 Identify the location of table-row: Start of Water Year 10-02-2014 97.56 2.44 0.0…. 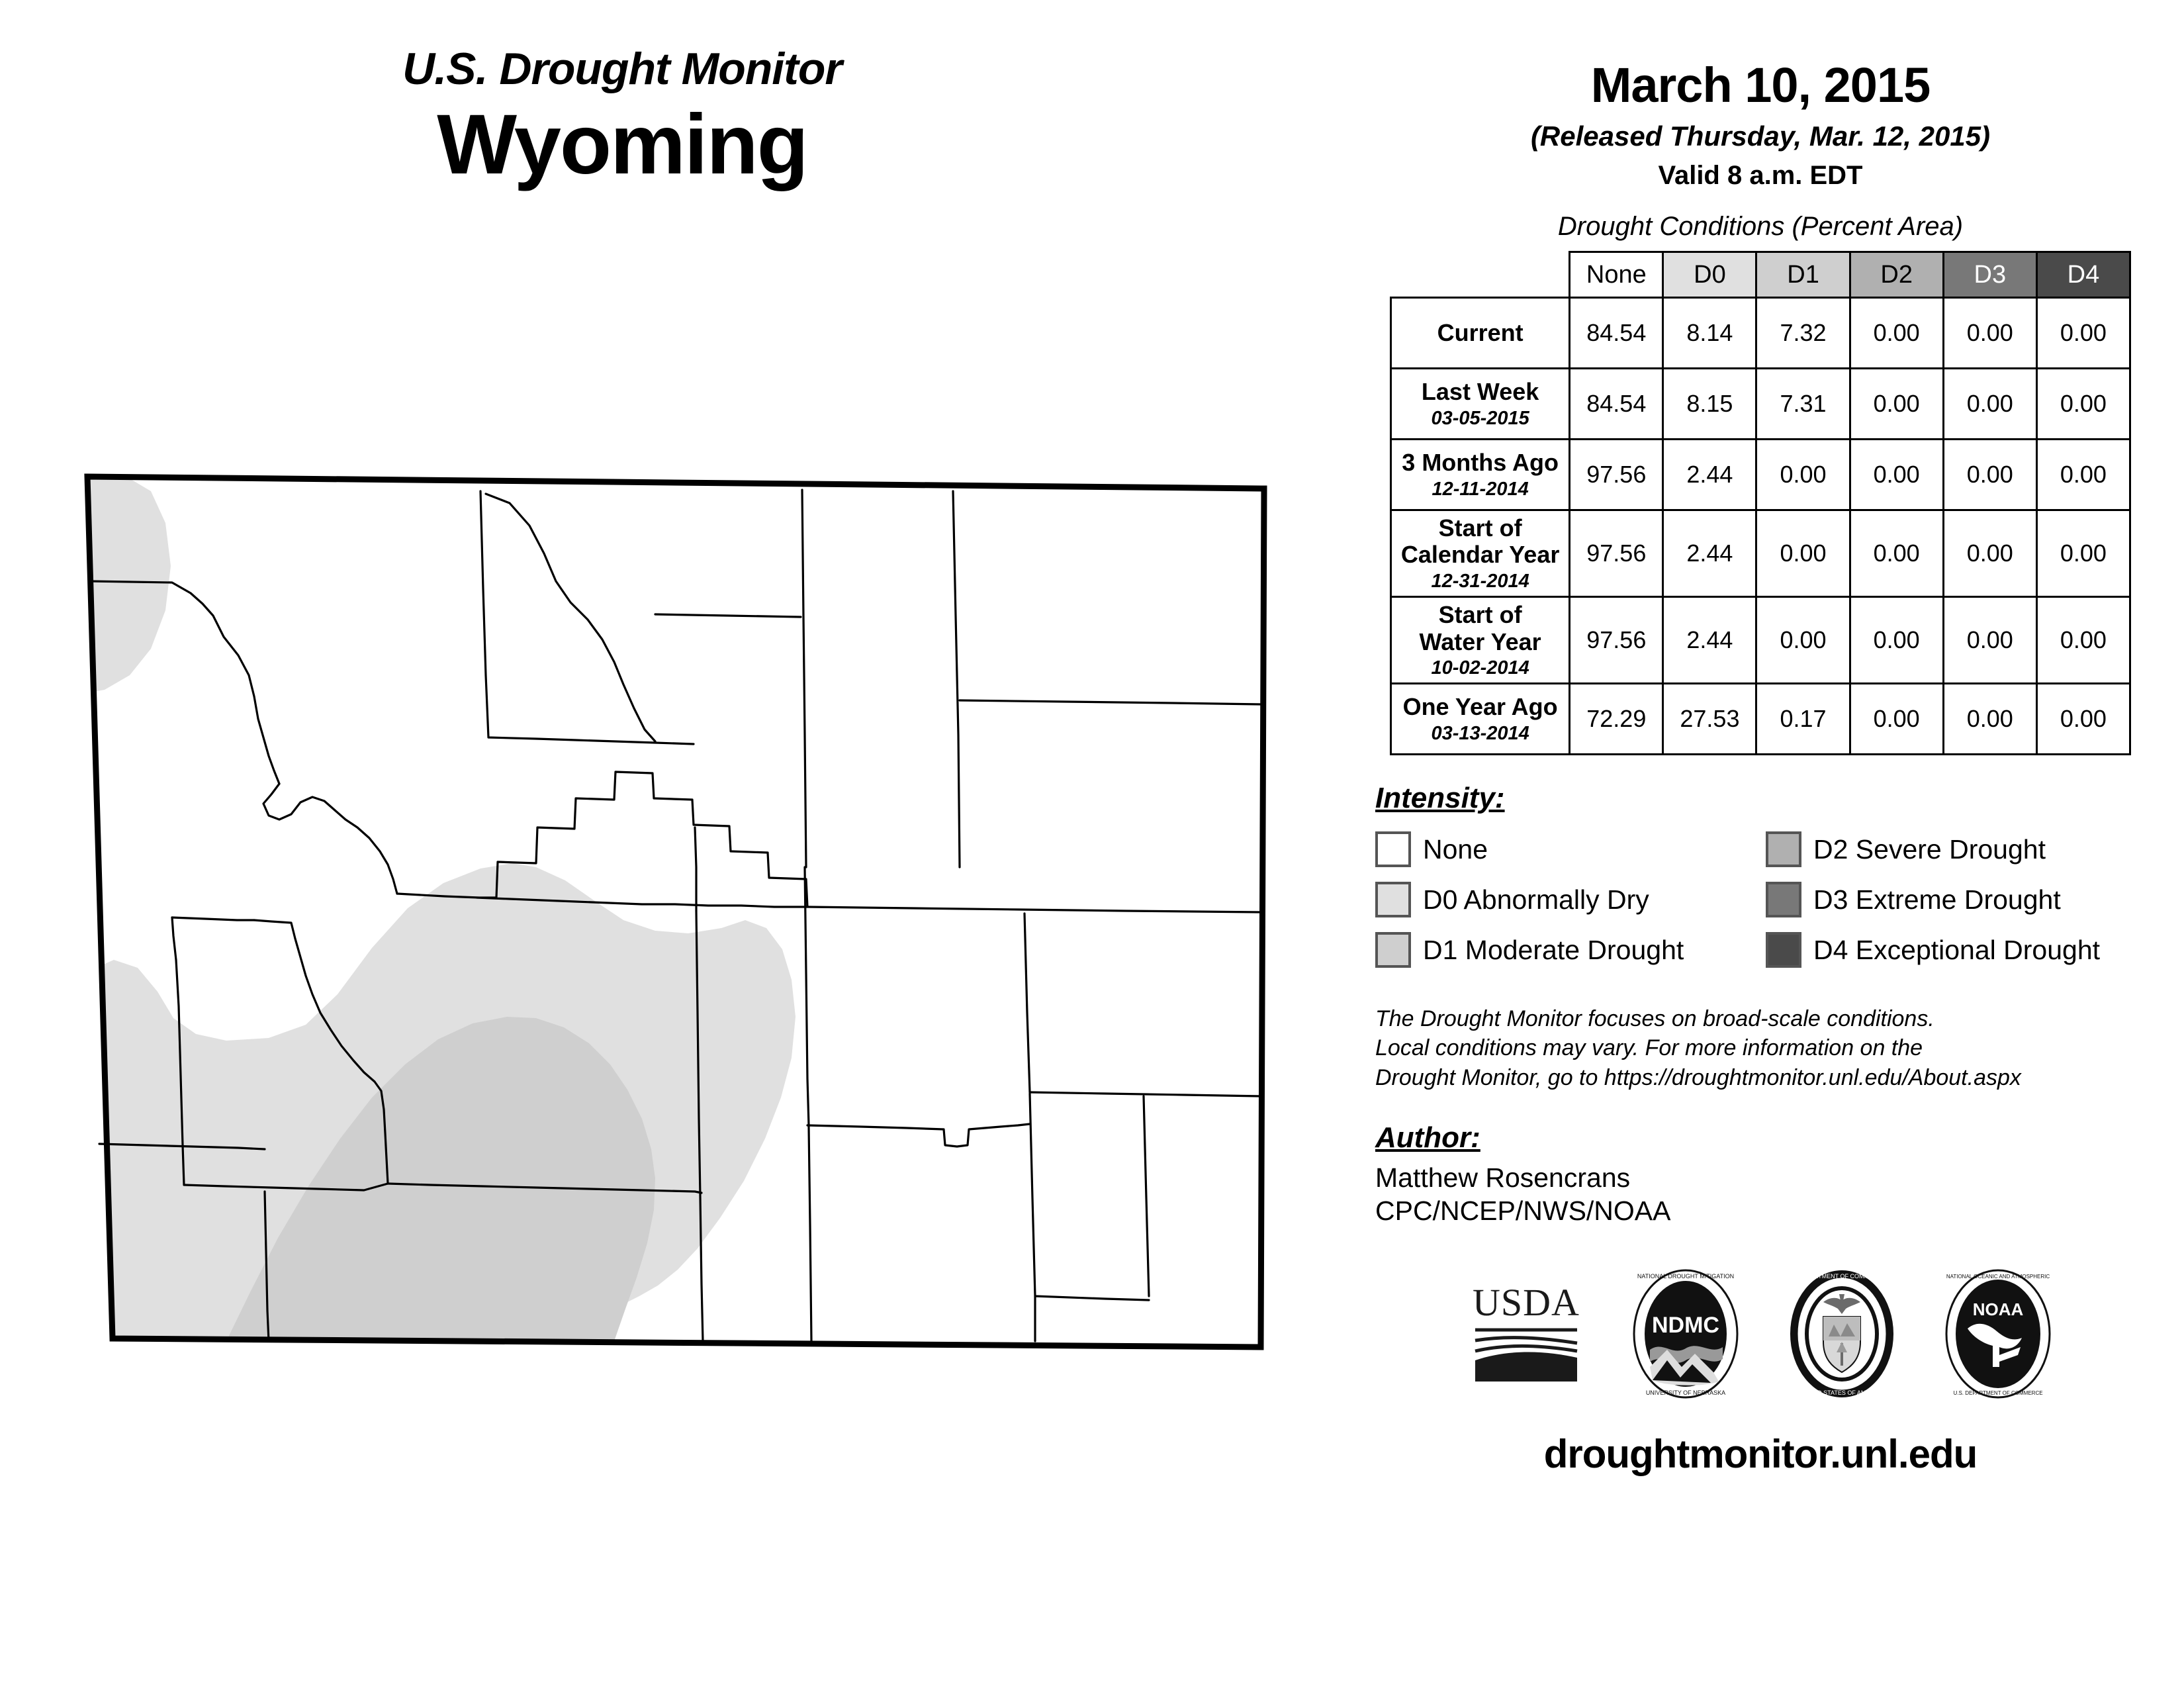
(1760, 640).